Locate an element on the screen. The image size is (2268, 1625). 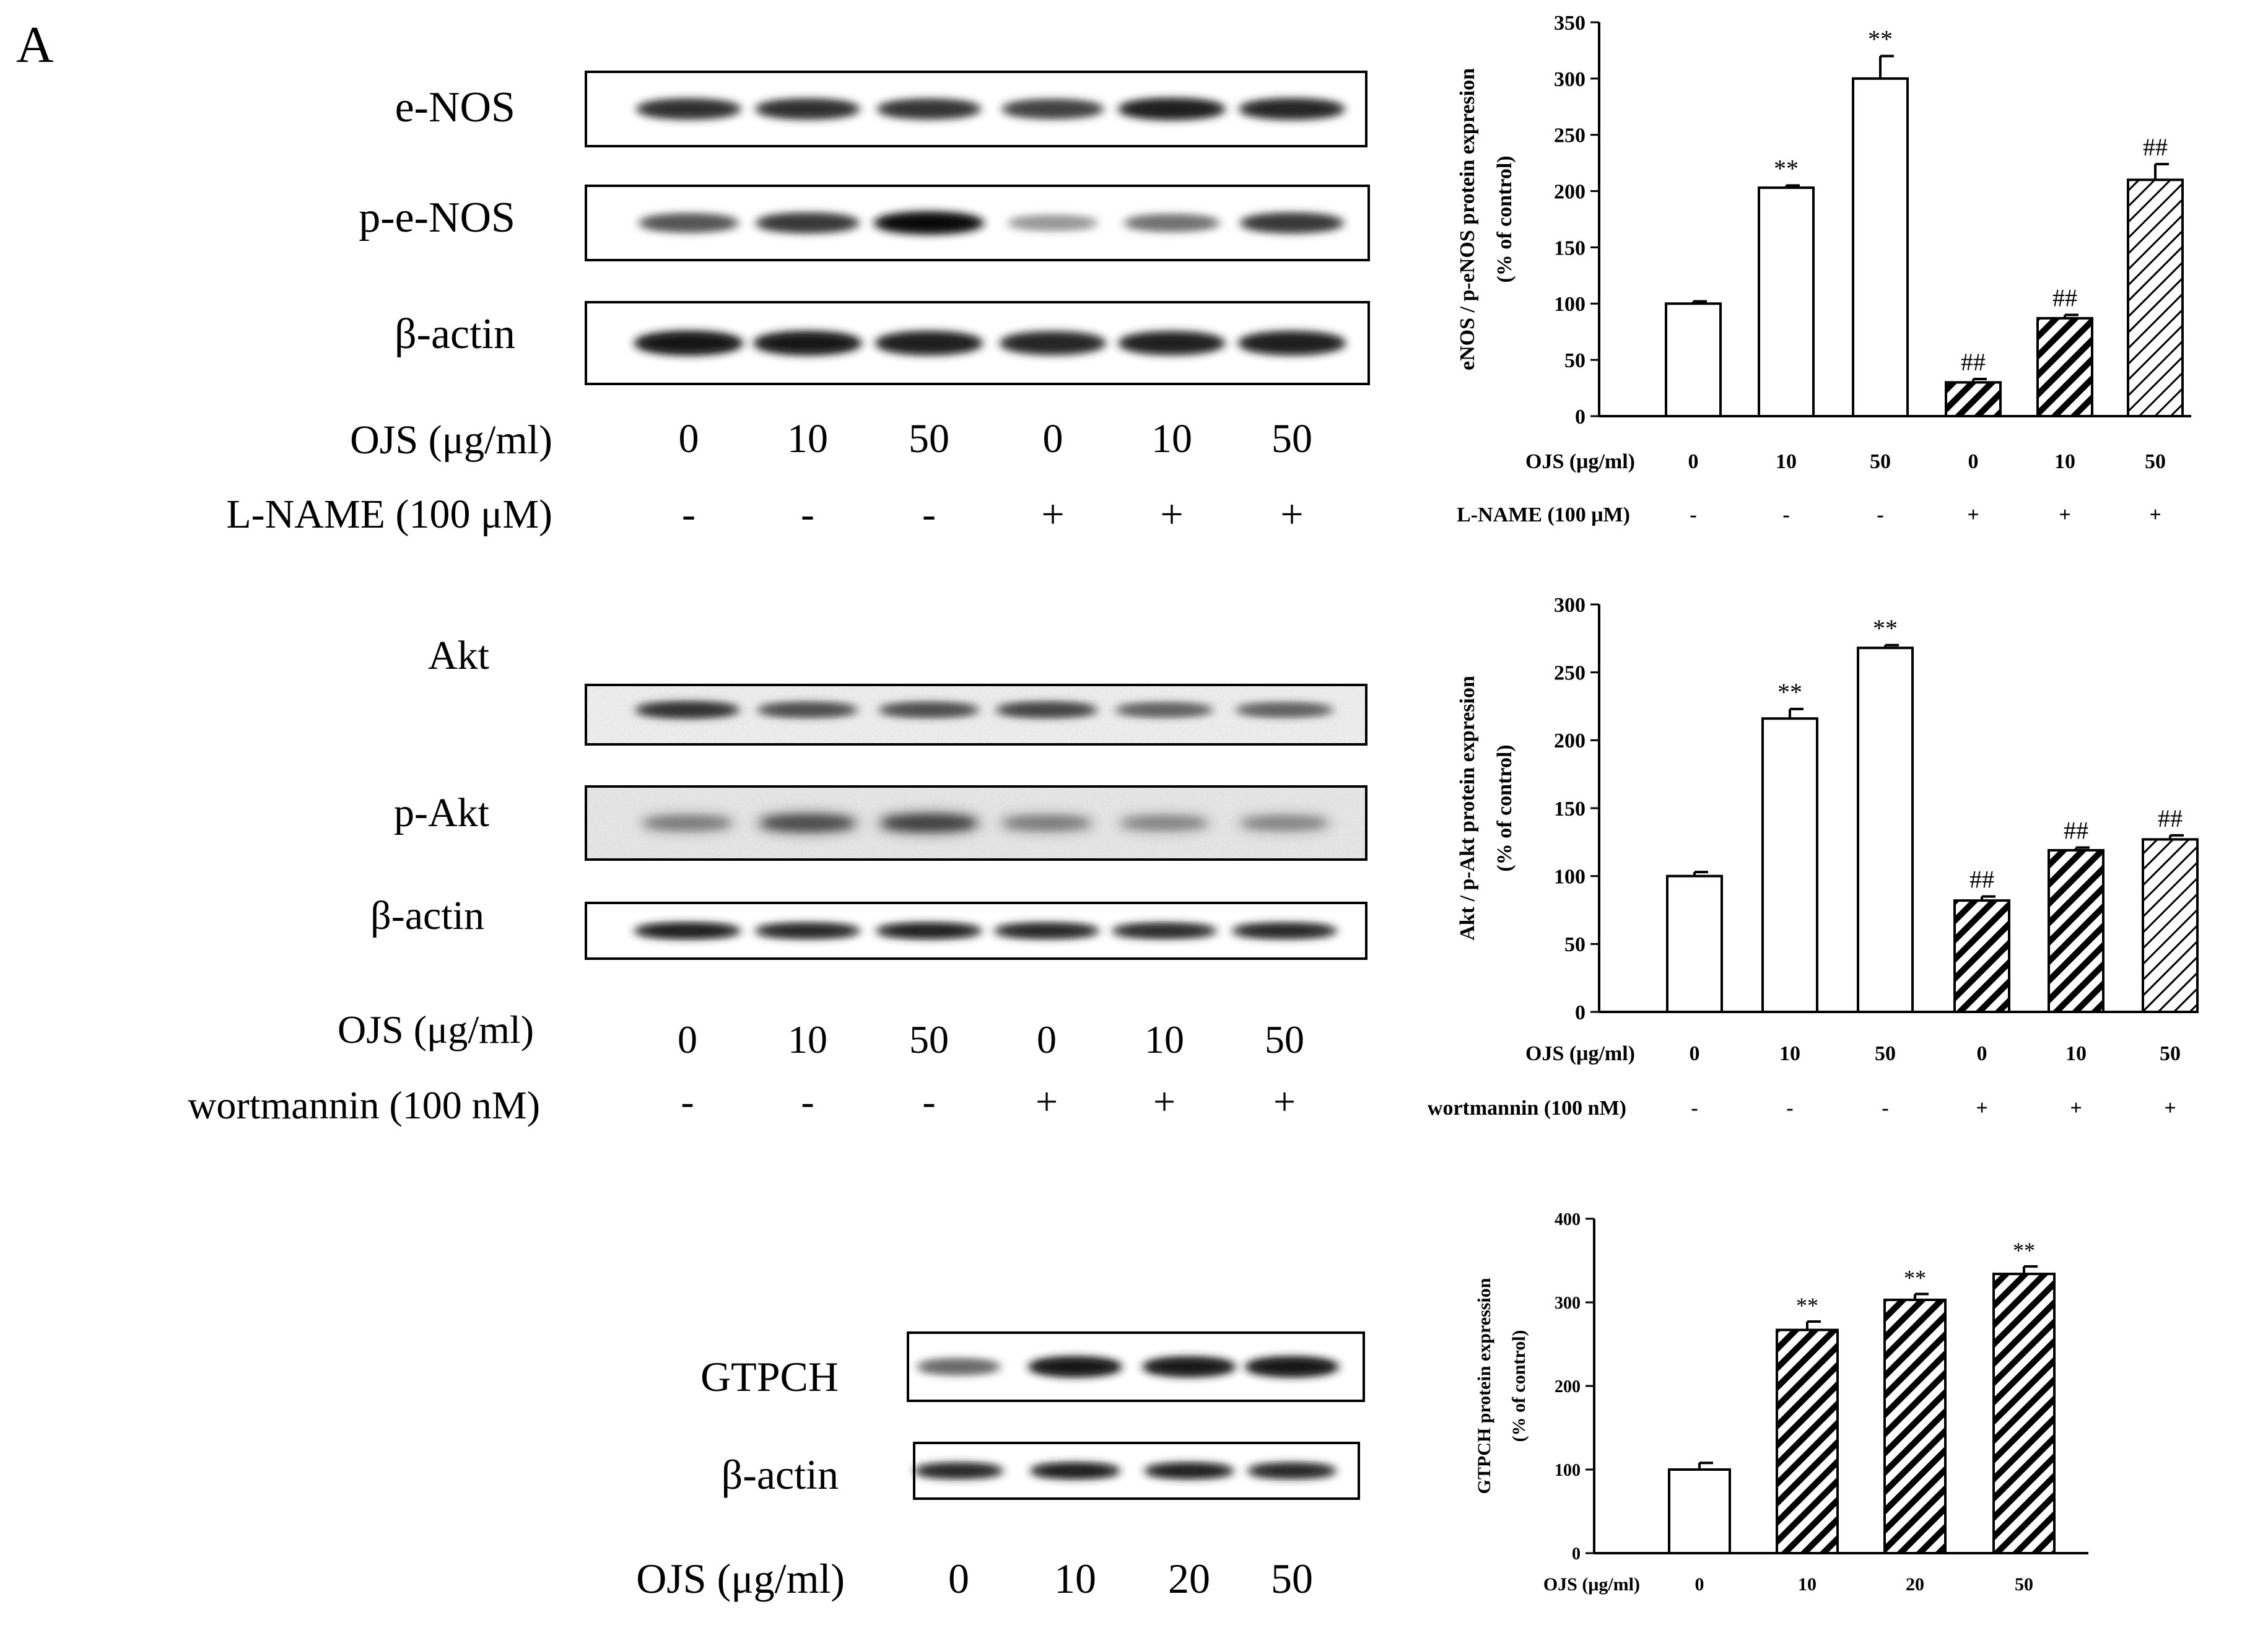
blot-condition-row: OJS (μg/ml) 0 10 20 50 is located at coordinates (974, 1578).